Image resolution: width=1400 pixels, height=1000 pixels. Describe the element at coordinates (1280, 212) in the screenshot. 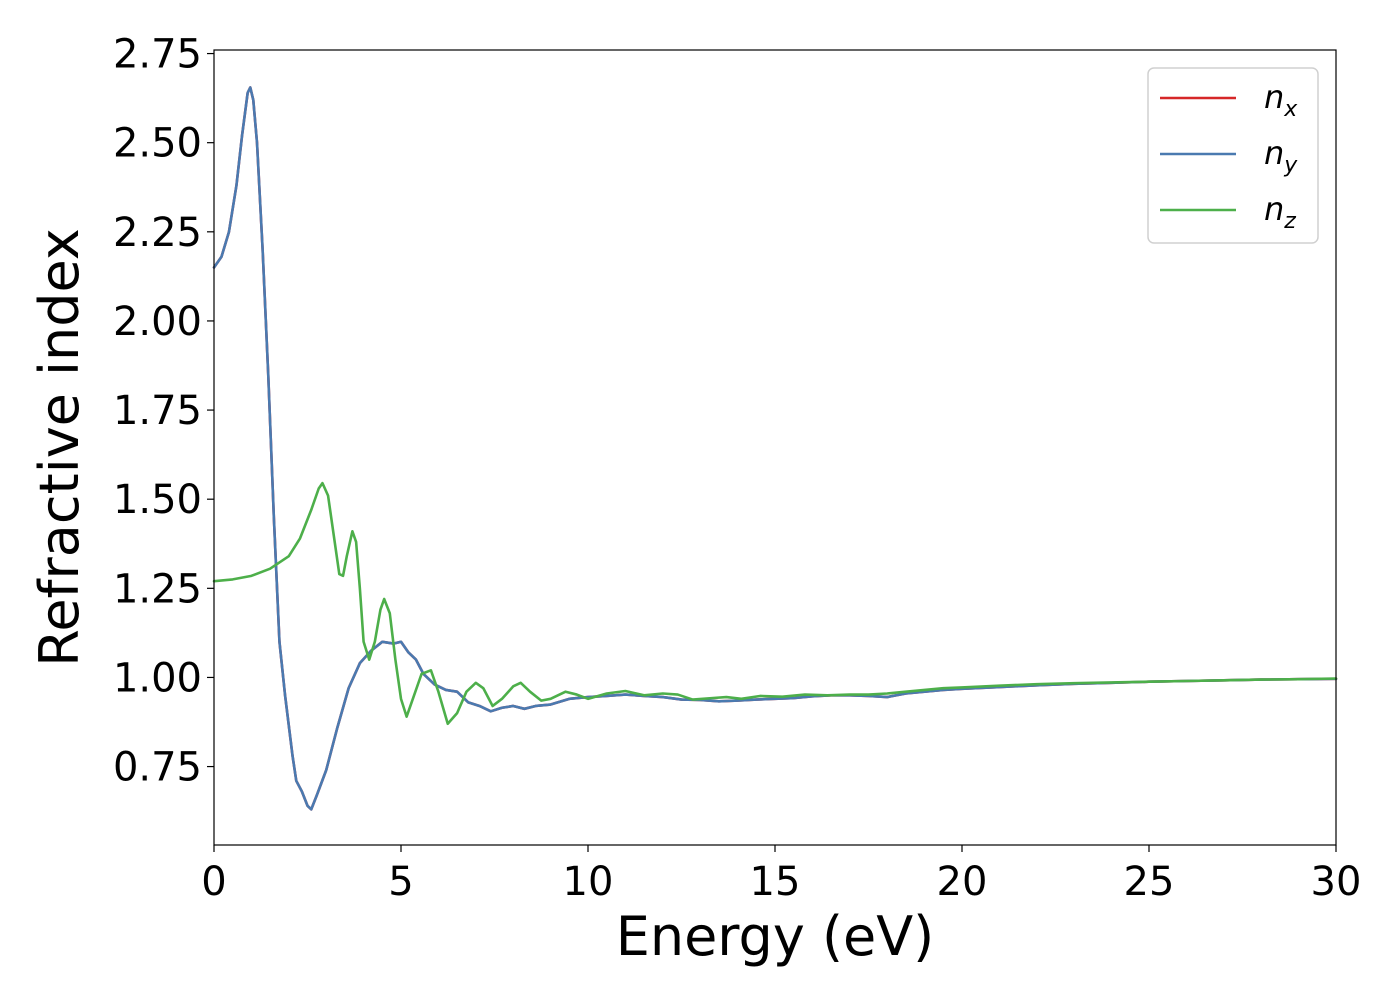

I see `legend-label-z: nz` at that location.